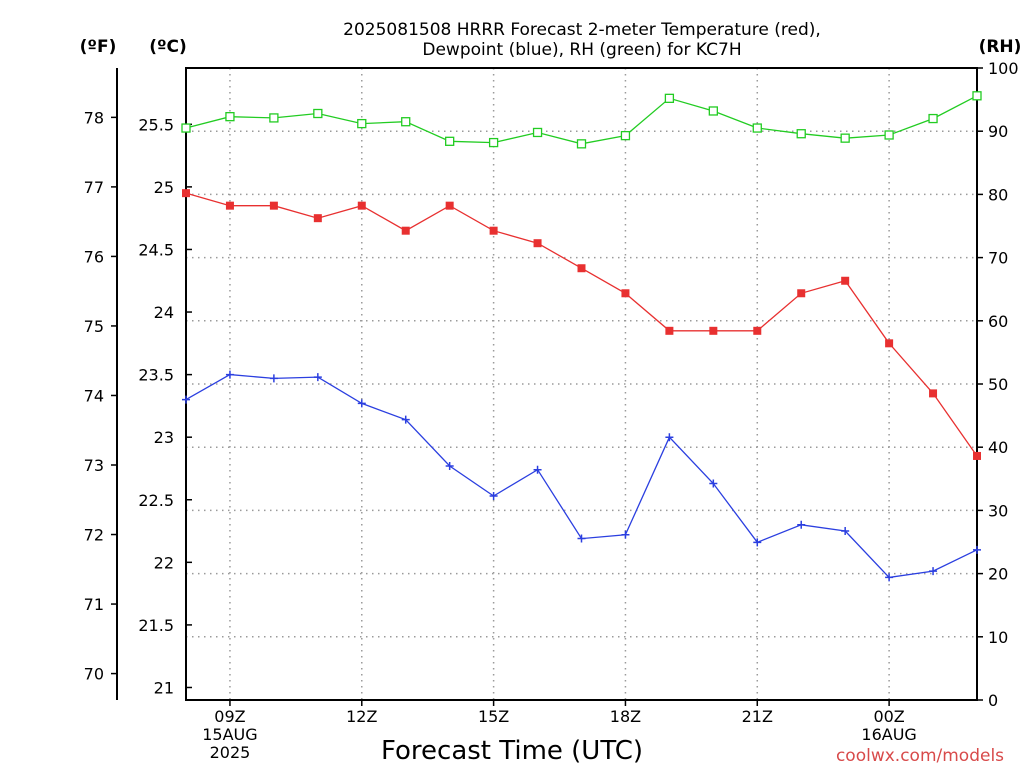  What do you see at coordinates (164, 562) in the screenshot?
I see `celsius-tick-label: 22` at bounding box center [164, 562].